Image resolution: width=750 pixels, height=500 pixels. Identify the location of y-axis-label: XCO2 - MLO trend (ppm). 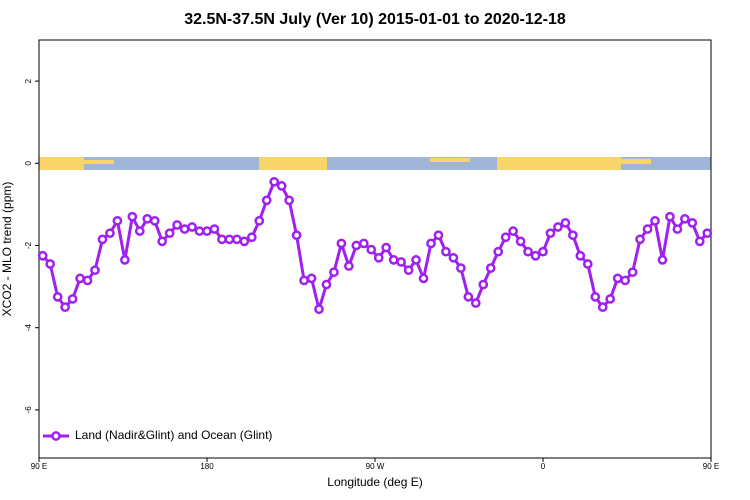
(7, 249).